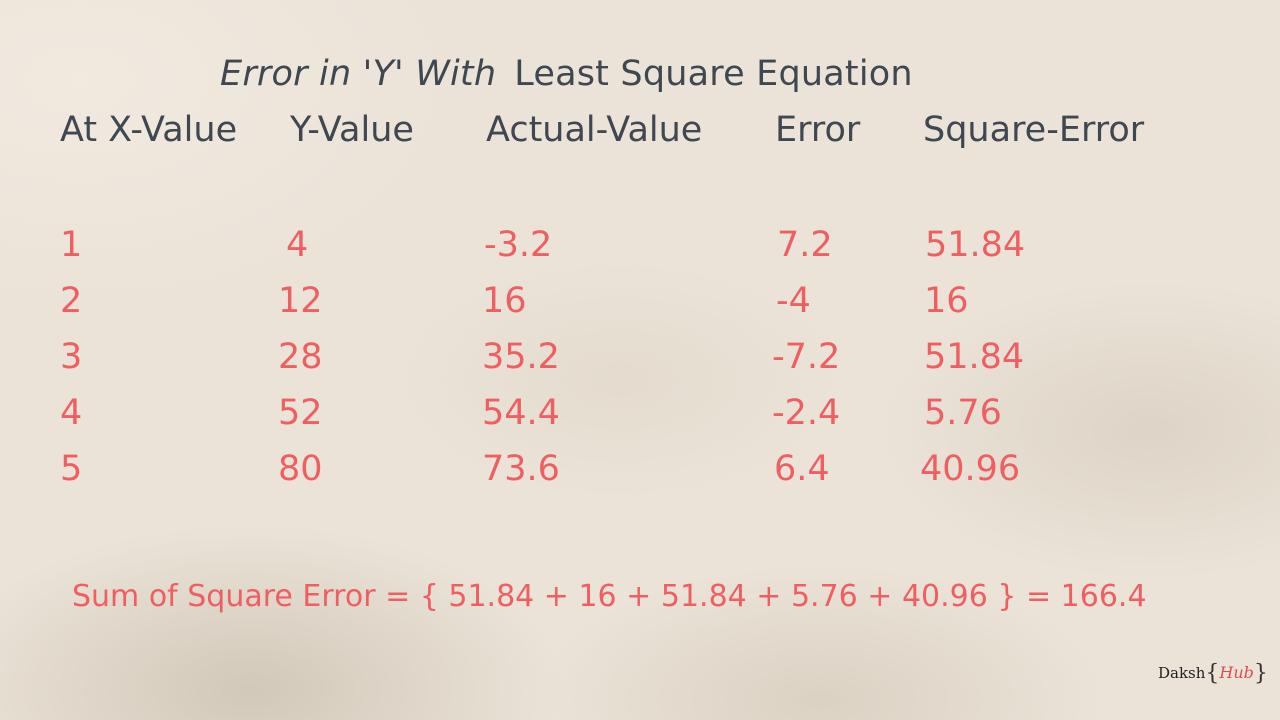  What do you see at coordinates (352, 130) in the screenshot?
I see `column-header-y-value: Y-Value` at bounding box center [352, 130].